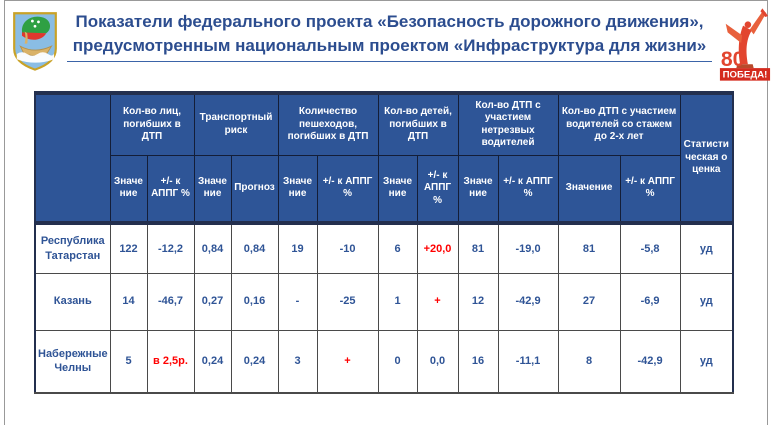  Describe the element at coordinates (170, 361) in the screenshot. I see `table-cell: в 2,5р.` at that location.